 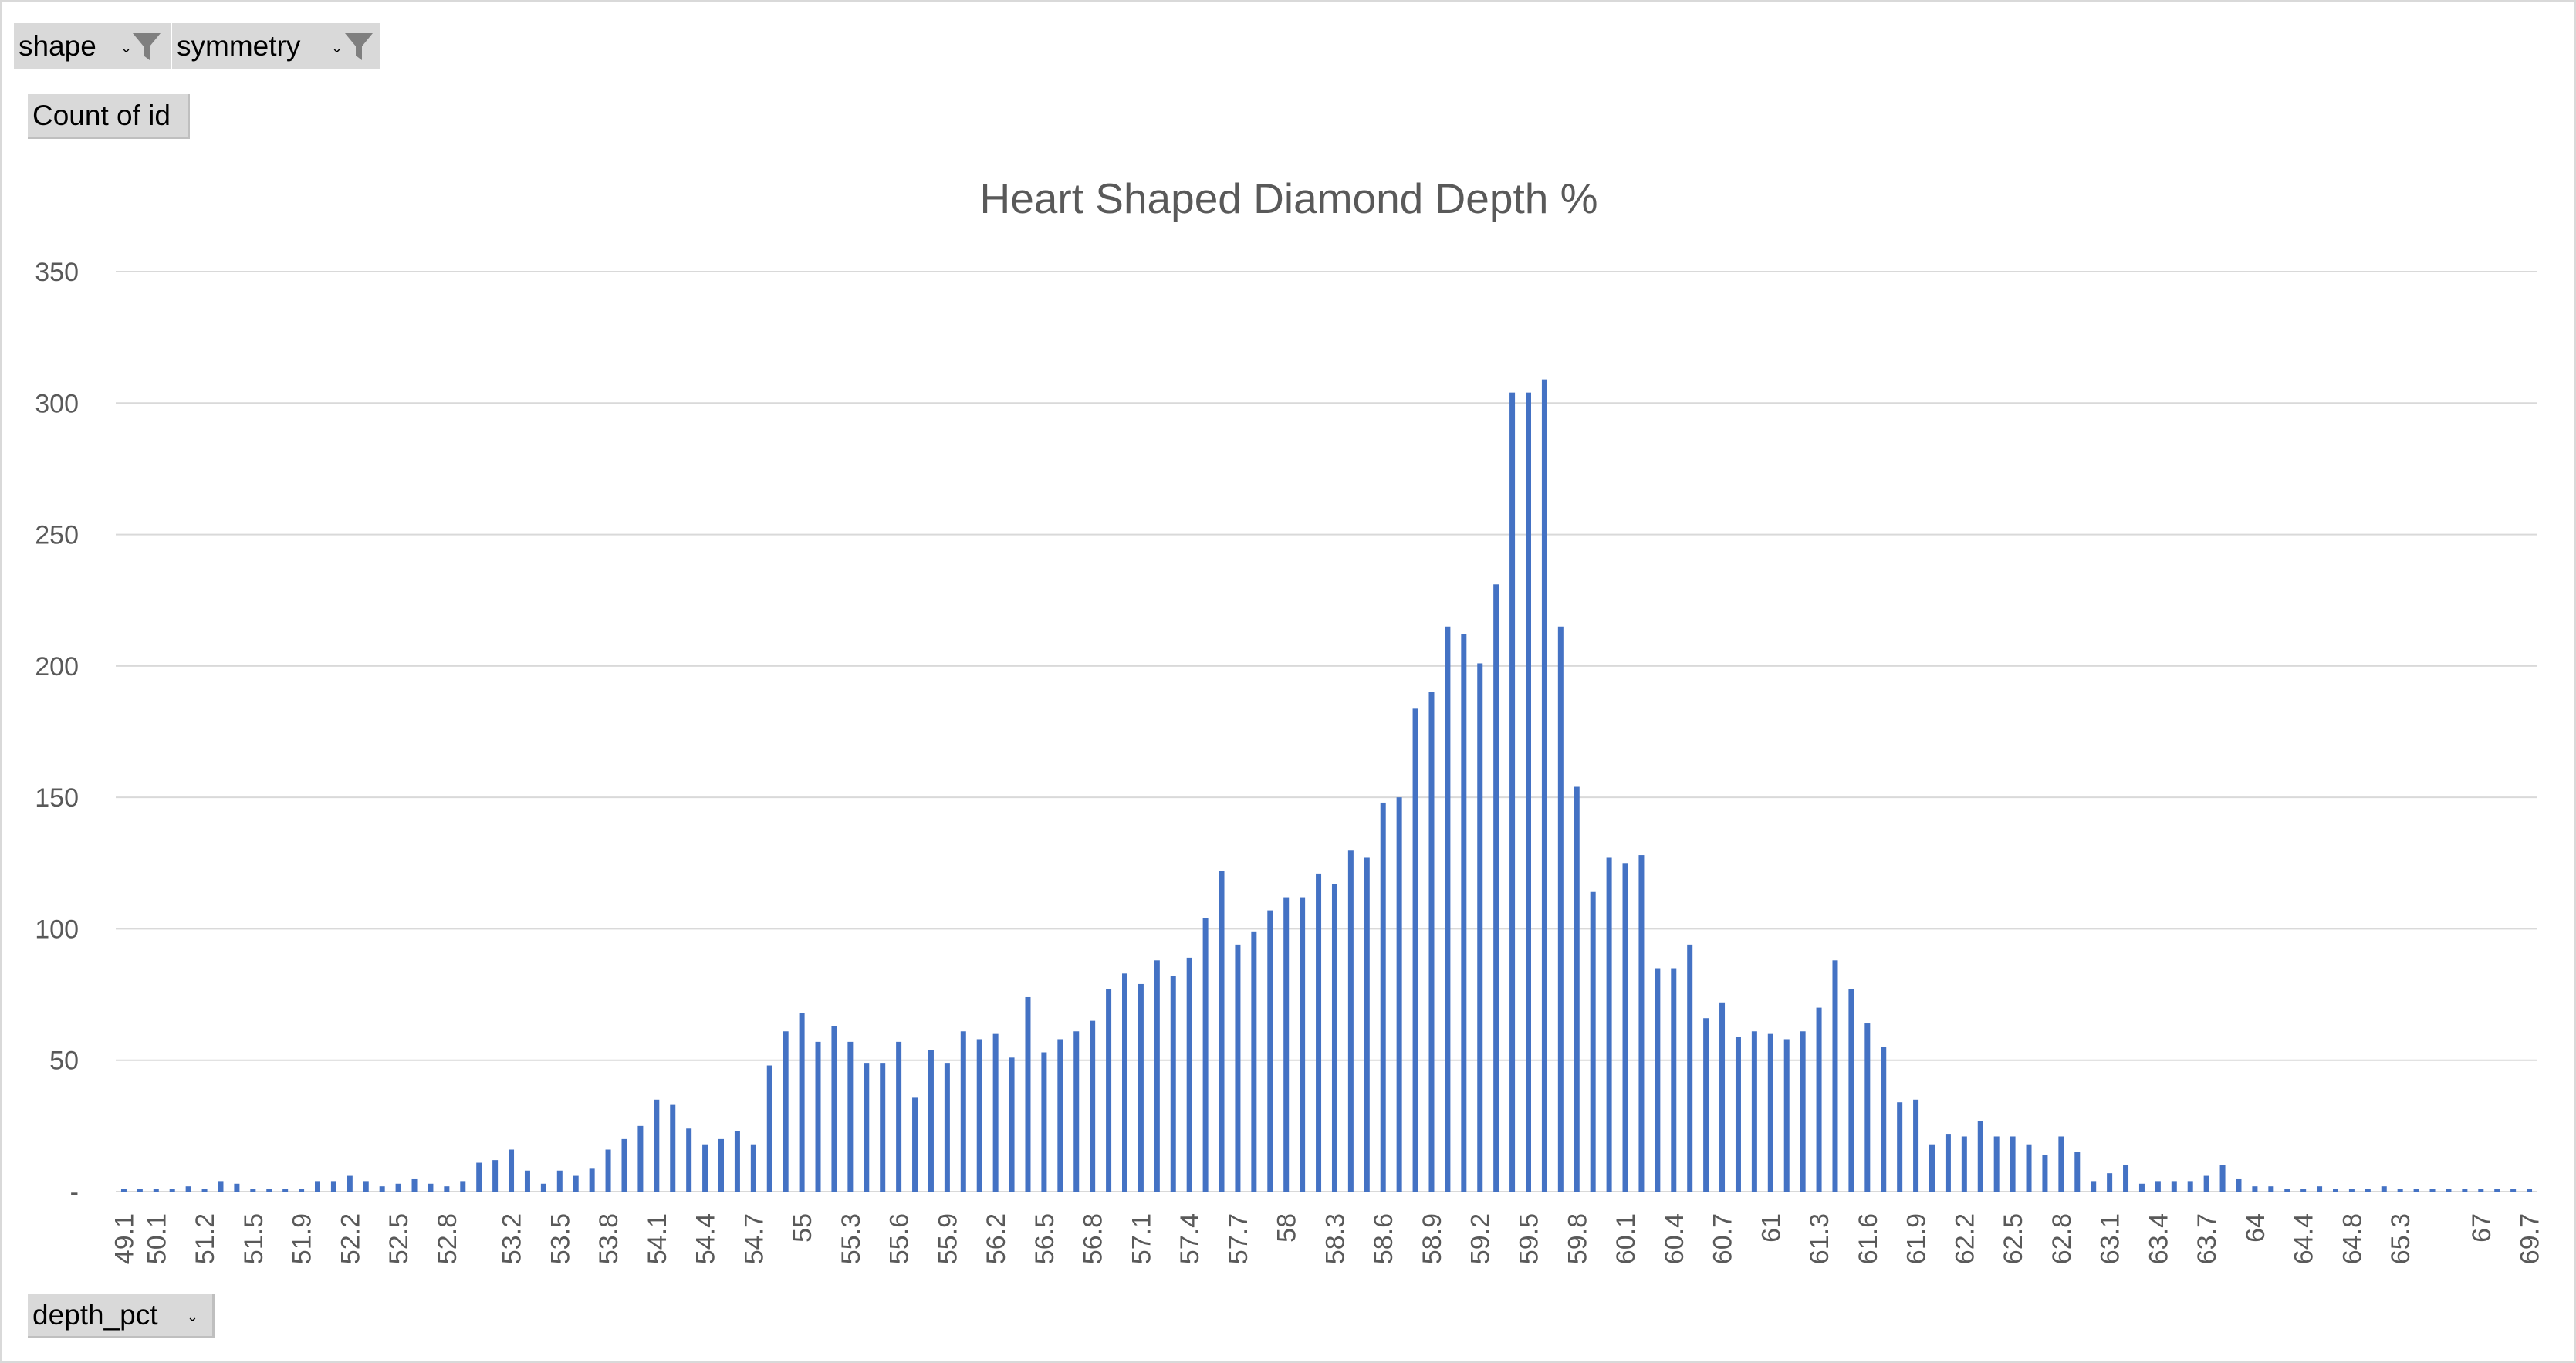 I want to click on x-tick-label: 55.9, so click(x=947, y=1238).